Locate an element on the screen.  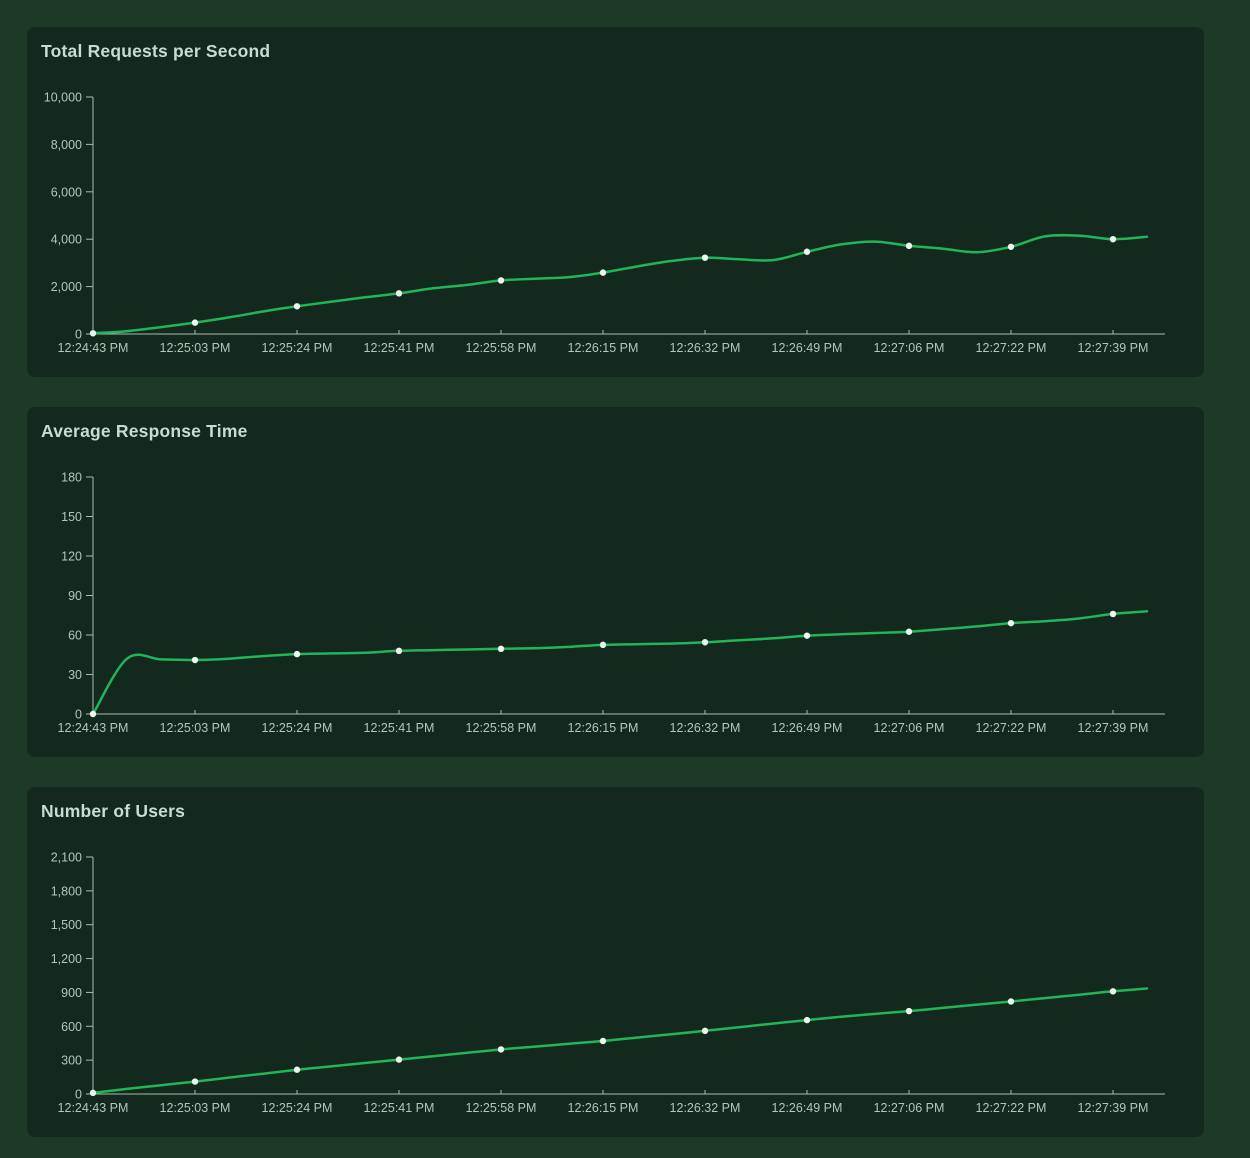
y-axis-tick-label: 900 is located at coordinates (71, 993).